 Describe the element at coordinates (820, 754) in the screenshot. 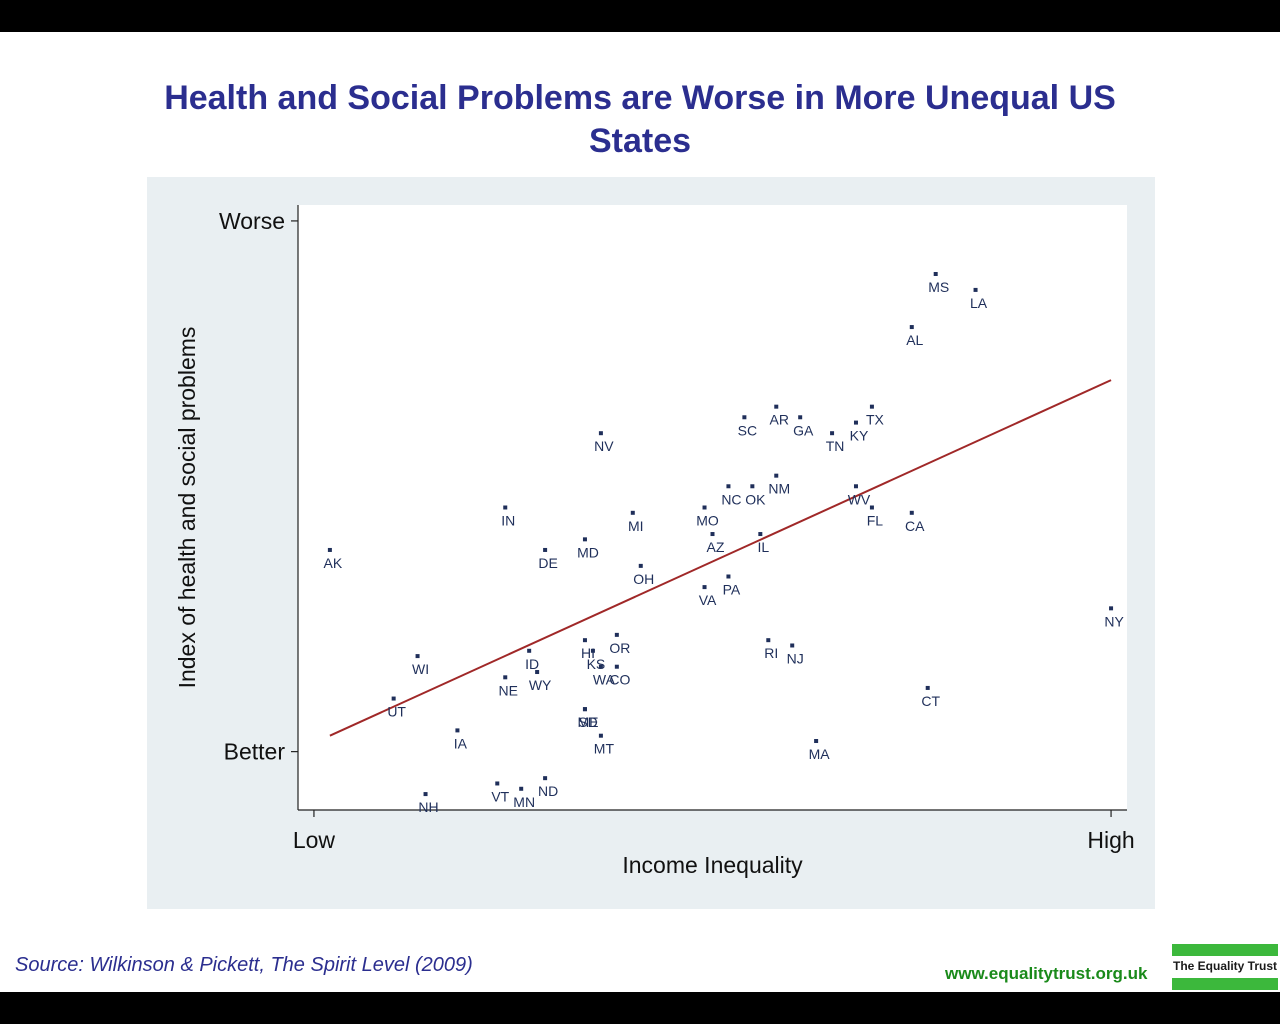

I see `point-label-ma: MA` at that location.